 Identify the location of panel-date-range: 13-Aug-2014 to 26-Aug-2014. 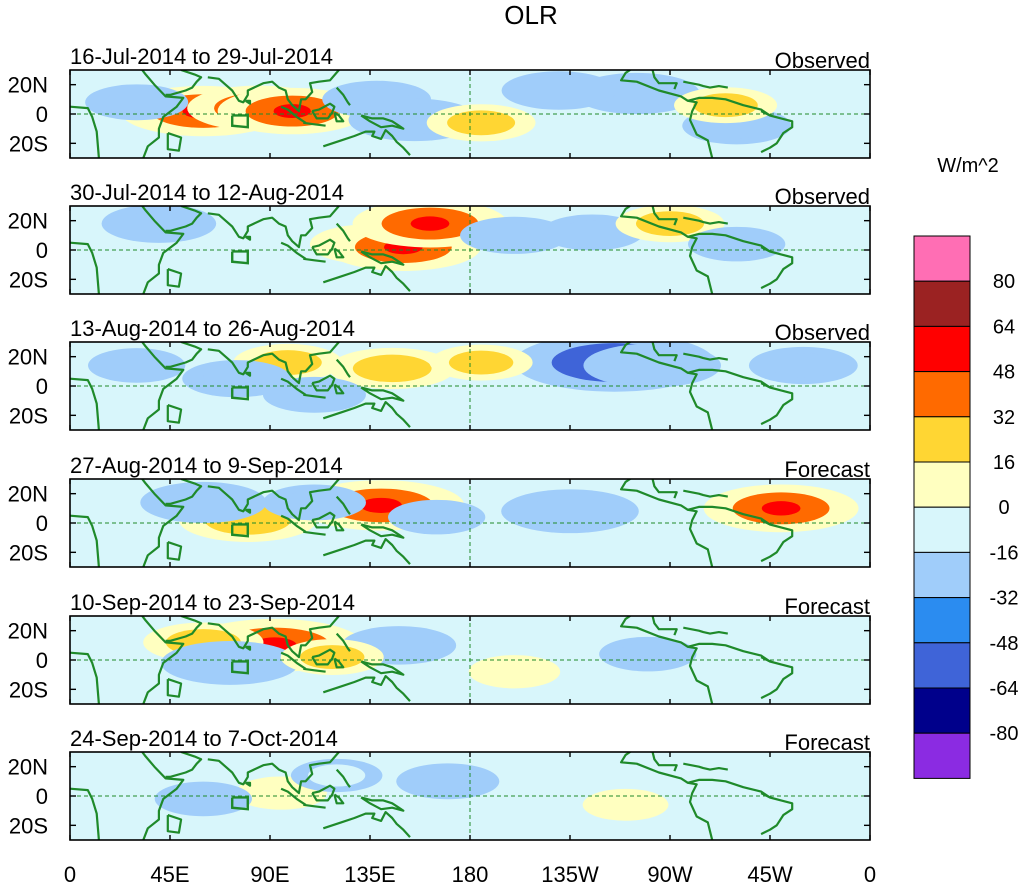
(212, 328).